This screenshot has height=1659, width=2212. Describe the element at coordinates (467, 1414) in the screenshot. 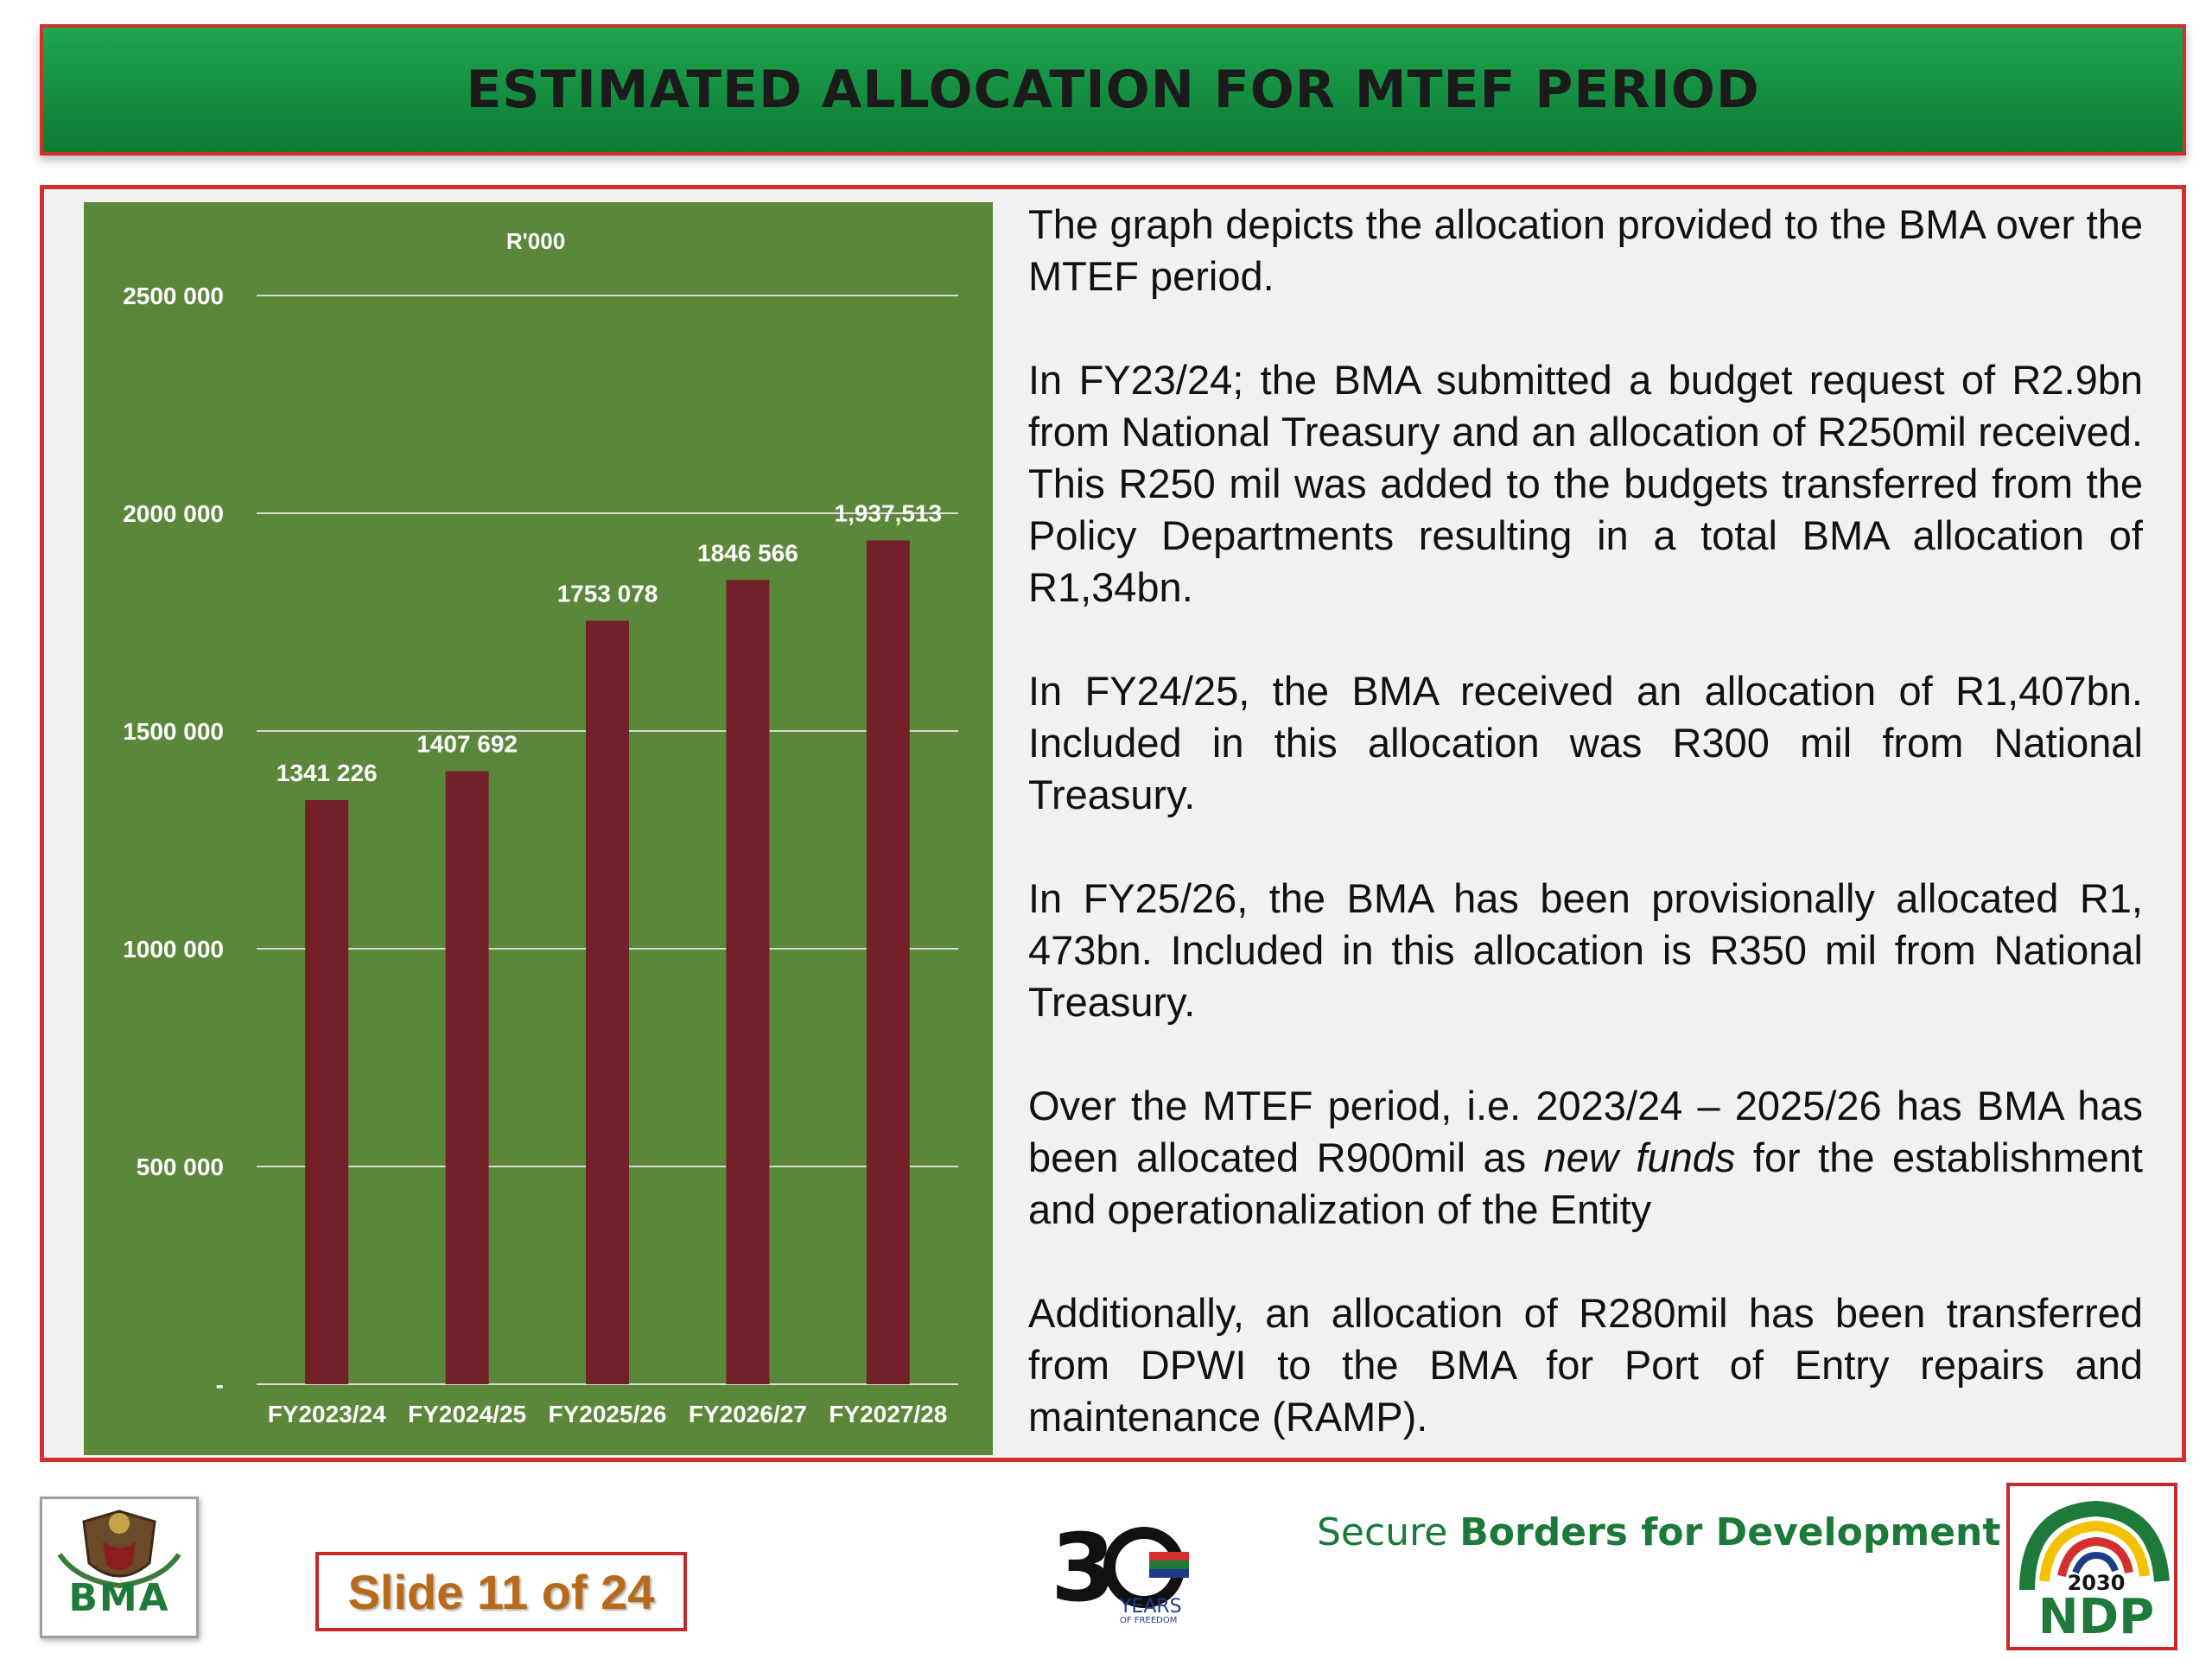

I see `x-tick-label: FY2024/25` at that location.